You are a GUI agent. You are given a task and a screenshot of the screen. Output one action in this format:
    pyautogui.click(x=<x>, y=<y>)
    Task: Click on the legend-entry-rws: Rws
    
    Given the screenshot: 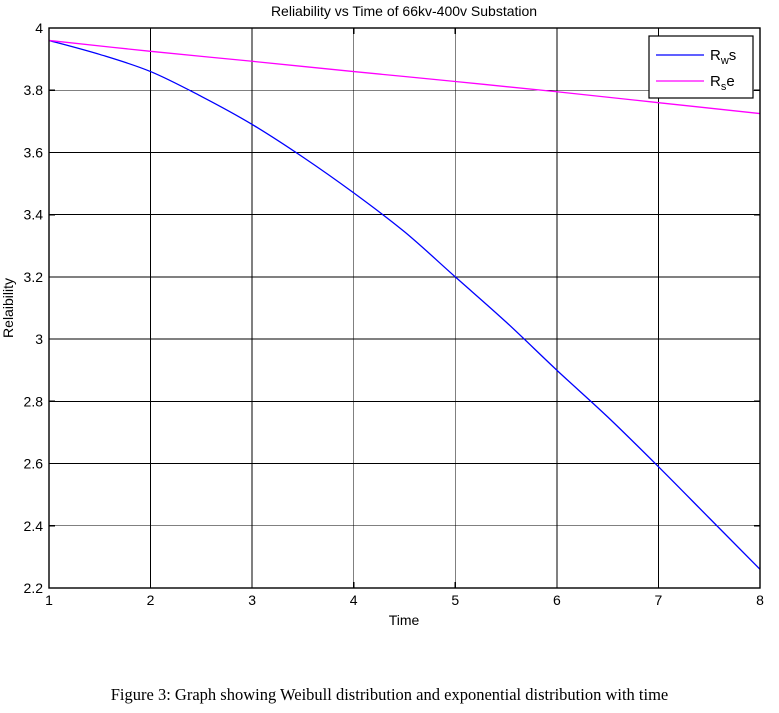 What is the action you would take?
    pyautogui.click(x=696, y=57)
    